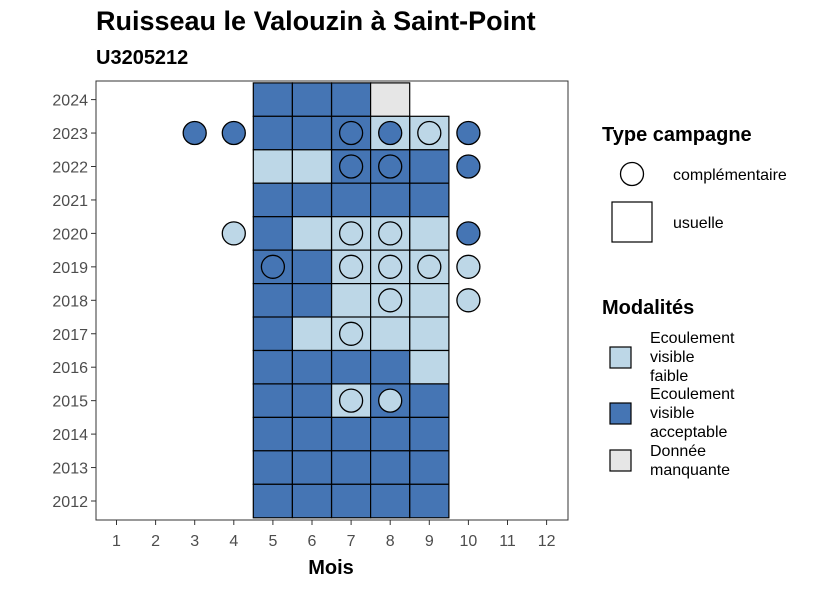  I want to click on legend-modalite-label-manquante-1: manquante, so click(690, 470).